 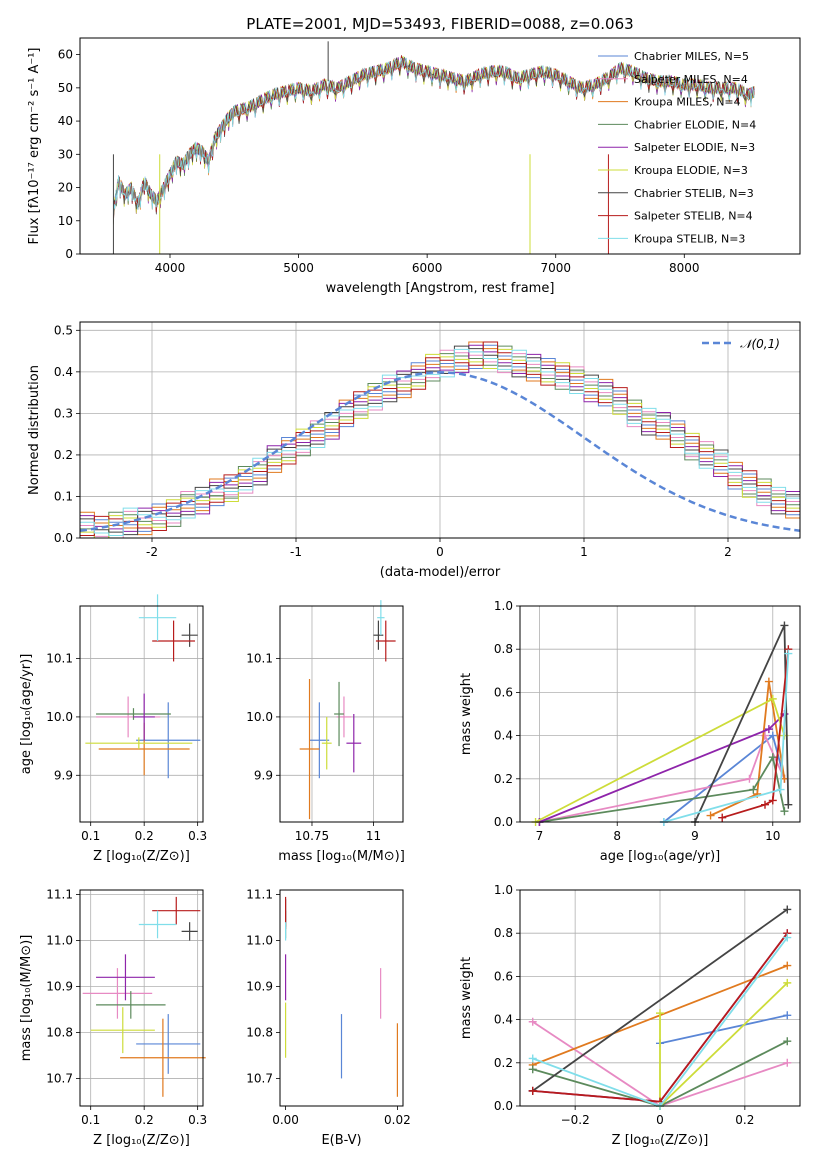 What do you see at coordinates (684, 268) in the screenshot?
I see `x-tick-label: 8000` at bounding box center [684, 268].